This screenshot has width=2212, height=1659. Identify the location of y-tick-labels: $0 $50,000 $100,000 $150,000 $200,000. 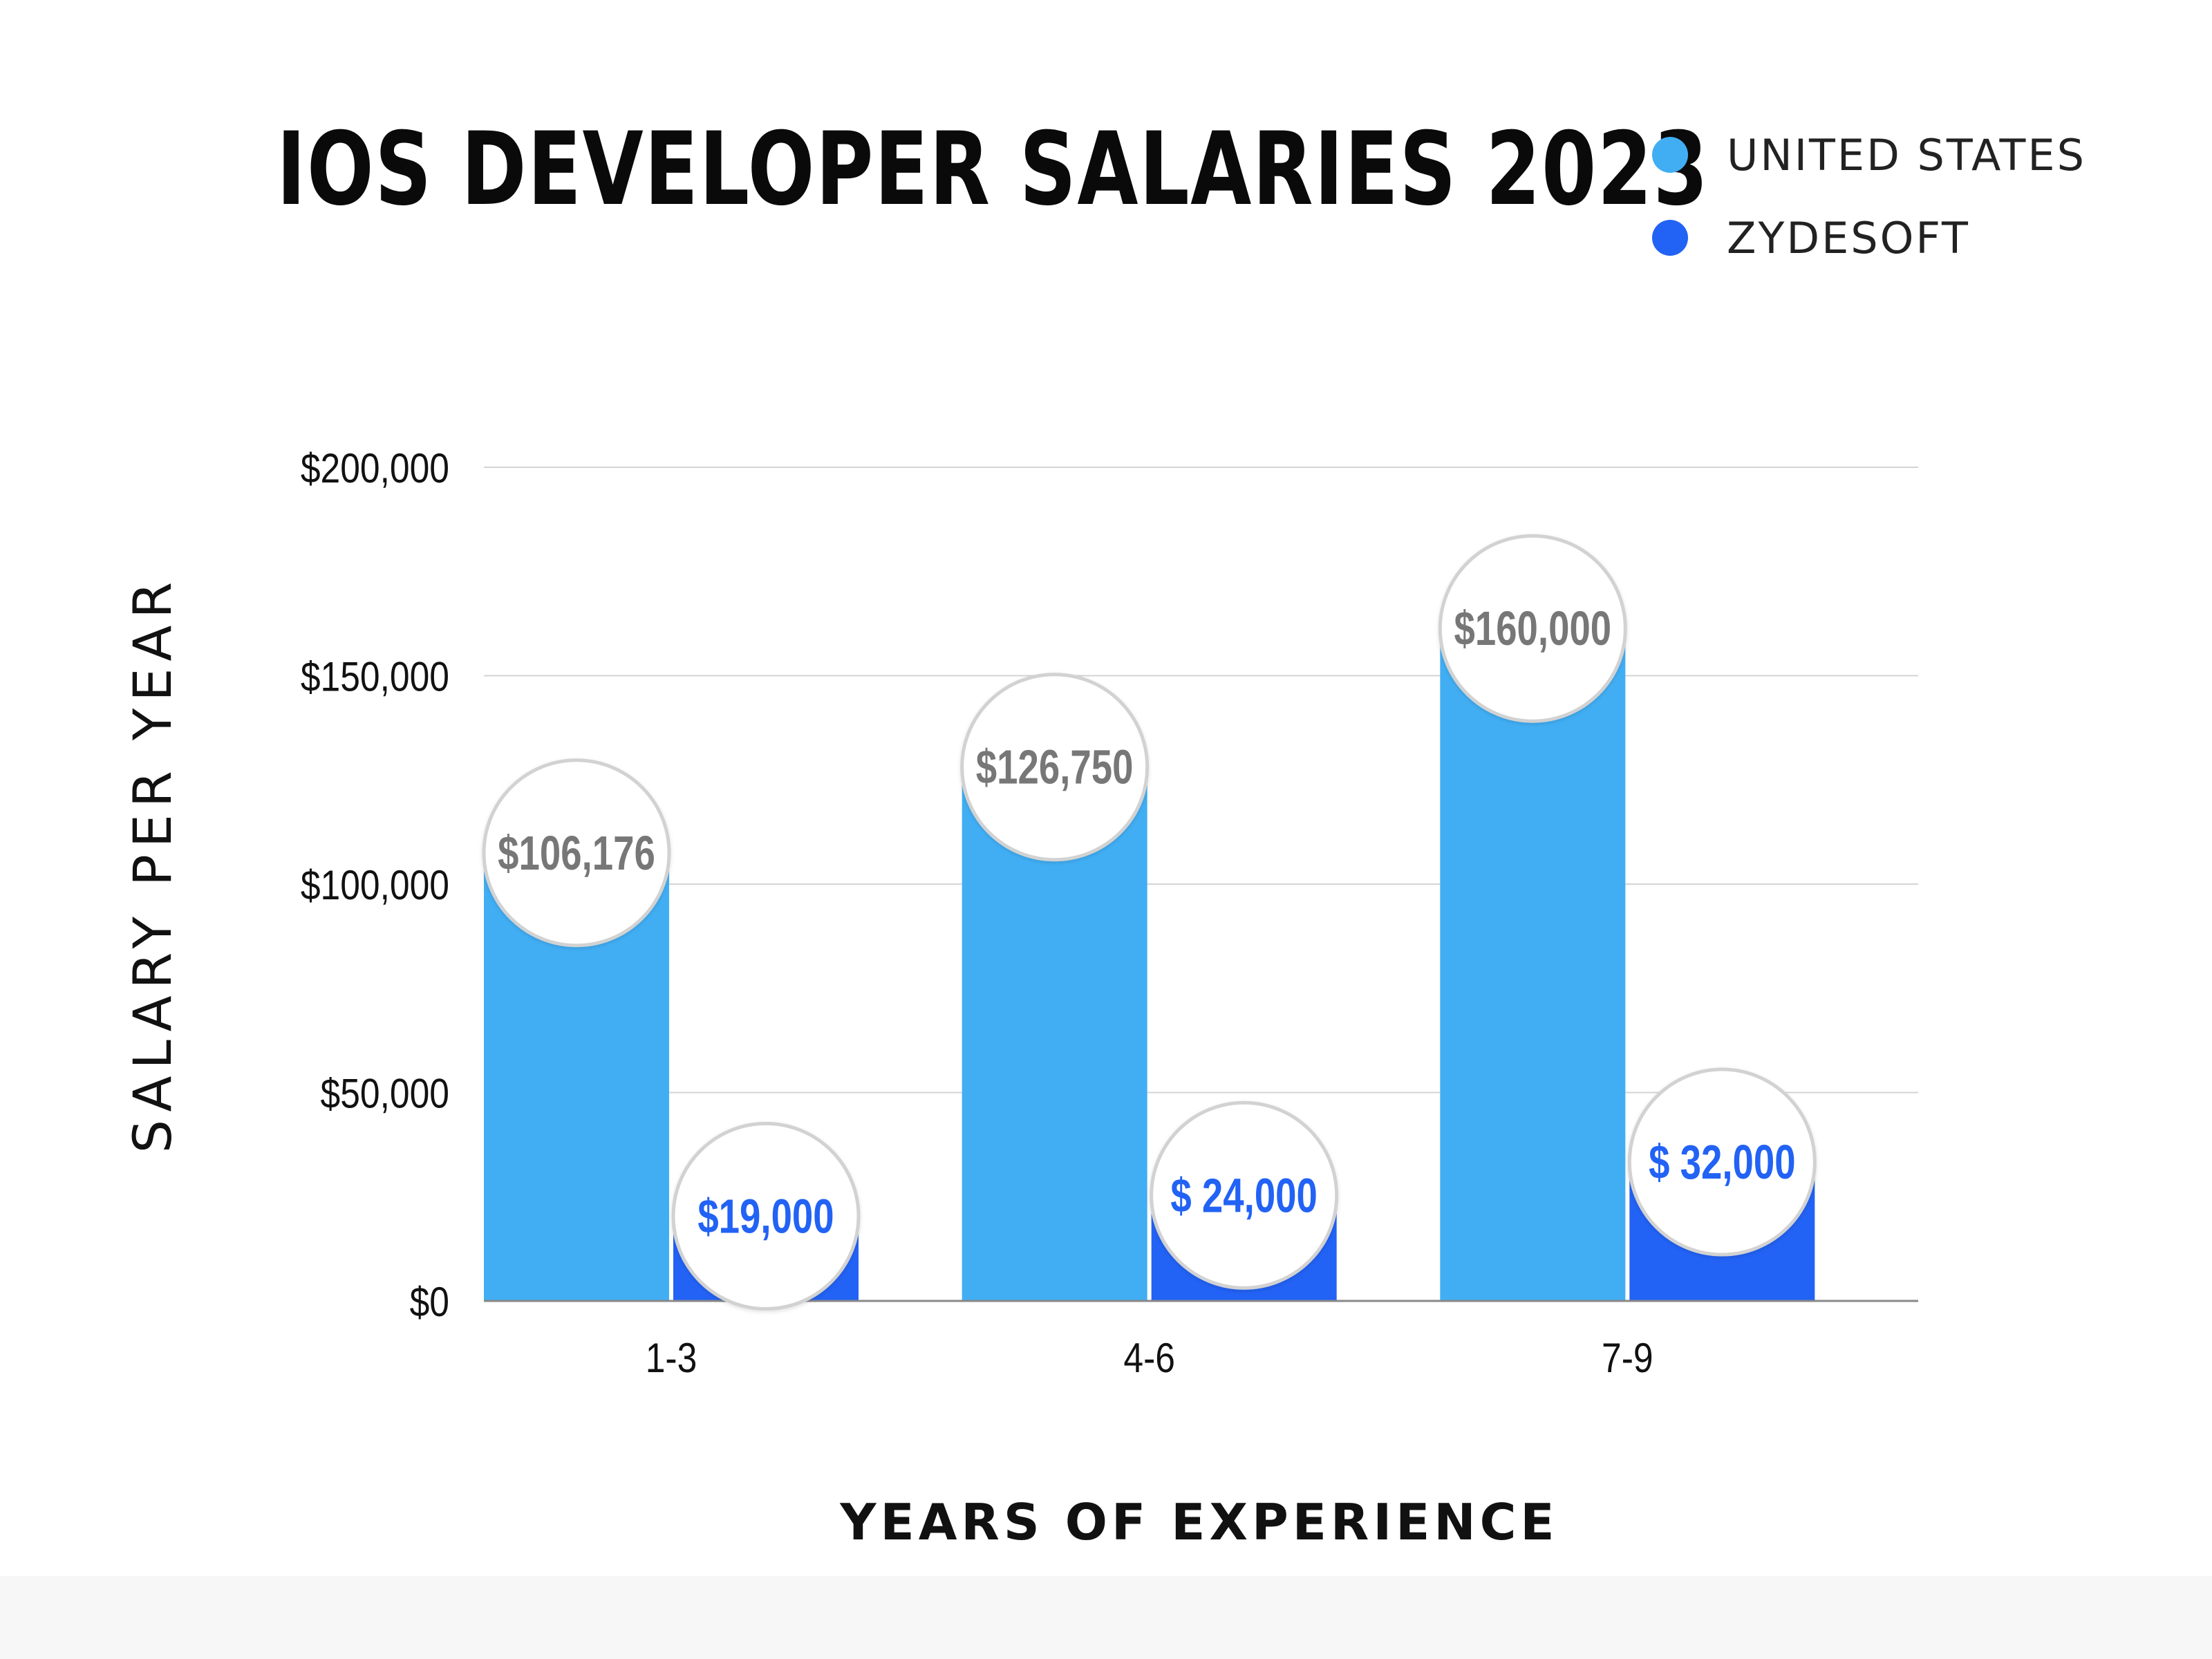
(375, 885).